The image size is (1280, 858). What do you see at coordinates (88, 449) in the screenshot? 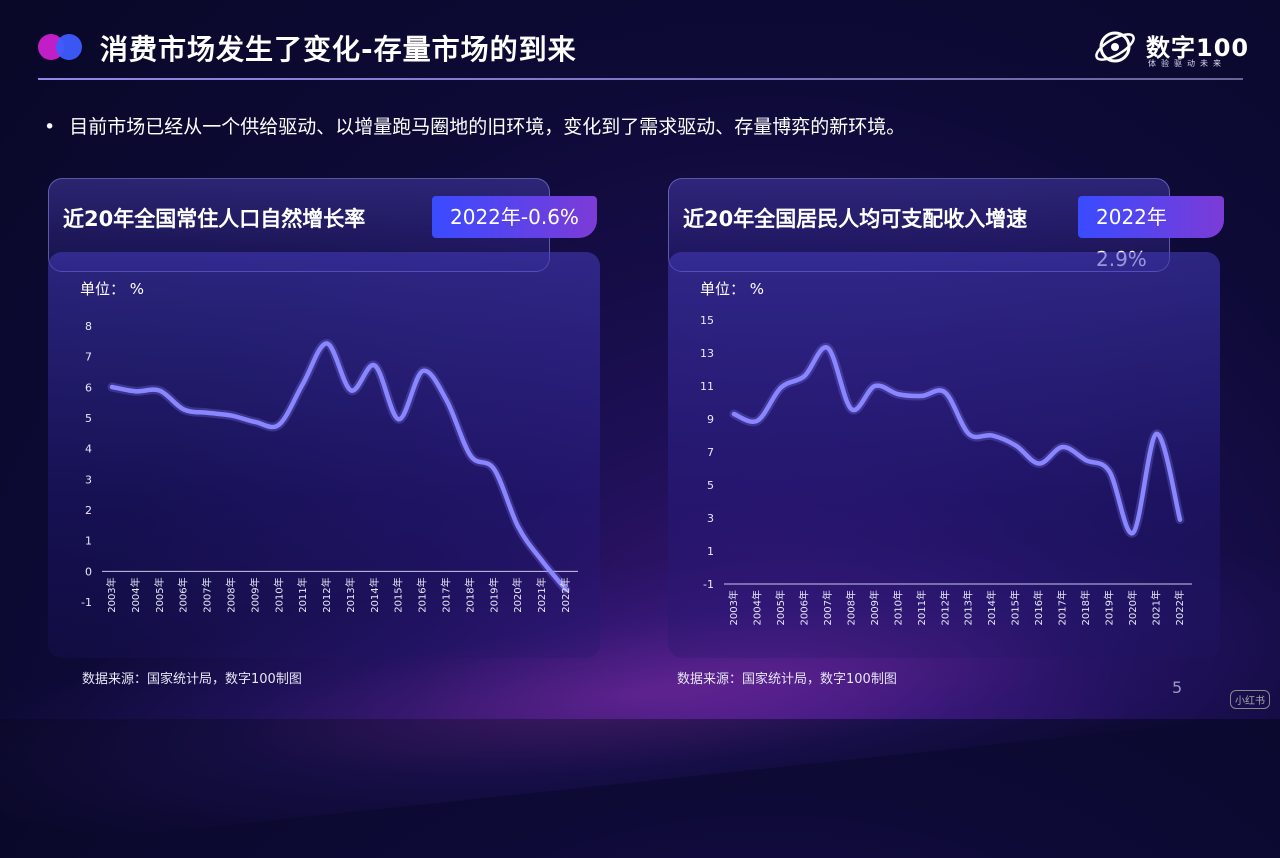
I see `y-tick-label: 4` at bounding box center [88, 449].